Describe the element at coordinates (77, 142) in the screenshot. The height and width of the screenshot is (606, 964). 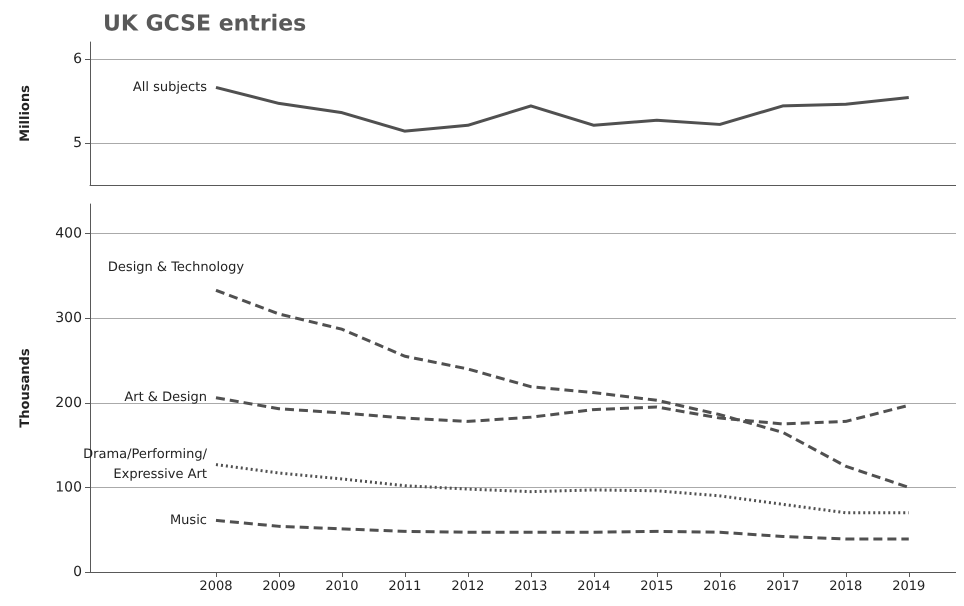
I see `y-tick-label: 5` at that location.